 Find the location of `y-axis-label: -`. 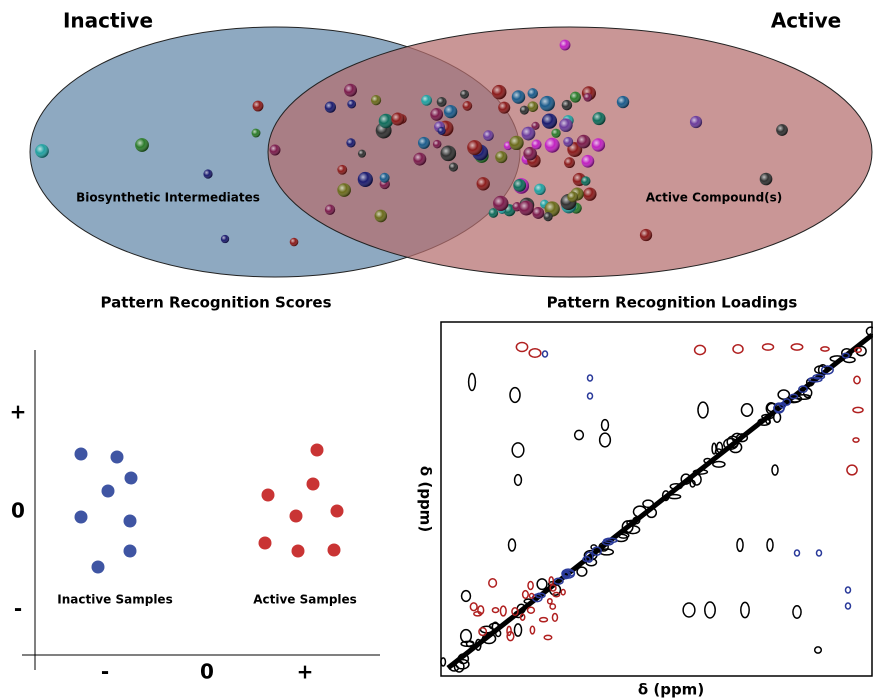

y-axis-label: - is located at coordinates (18, 609).